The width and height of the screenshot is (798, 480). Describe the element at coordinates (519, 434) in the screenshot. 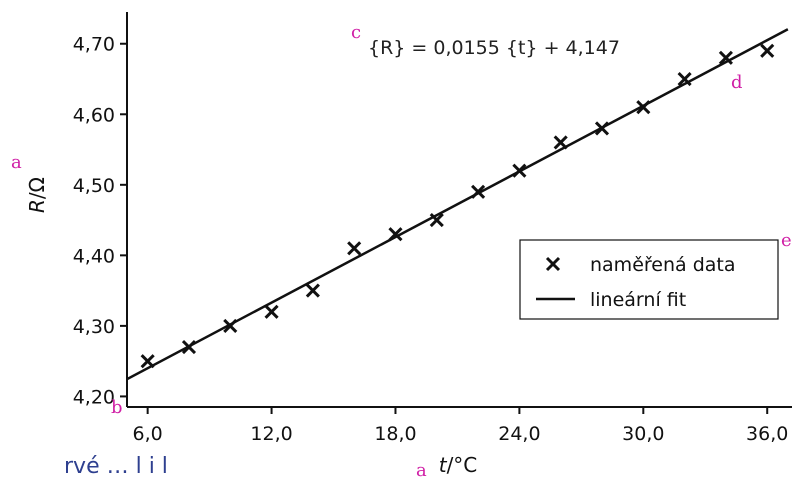

I see `x-tick-label: 24,0` at that location.